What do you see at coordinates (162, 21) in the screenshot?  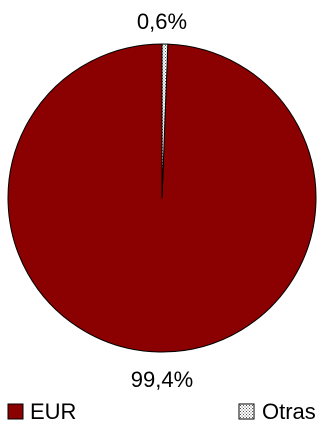 I see `slice-label-otras: 0,6%` at bounding box center [162, 21].